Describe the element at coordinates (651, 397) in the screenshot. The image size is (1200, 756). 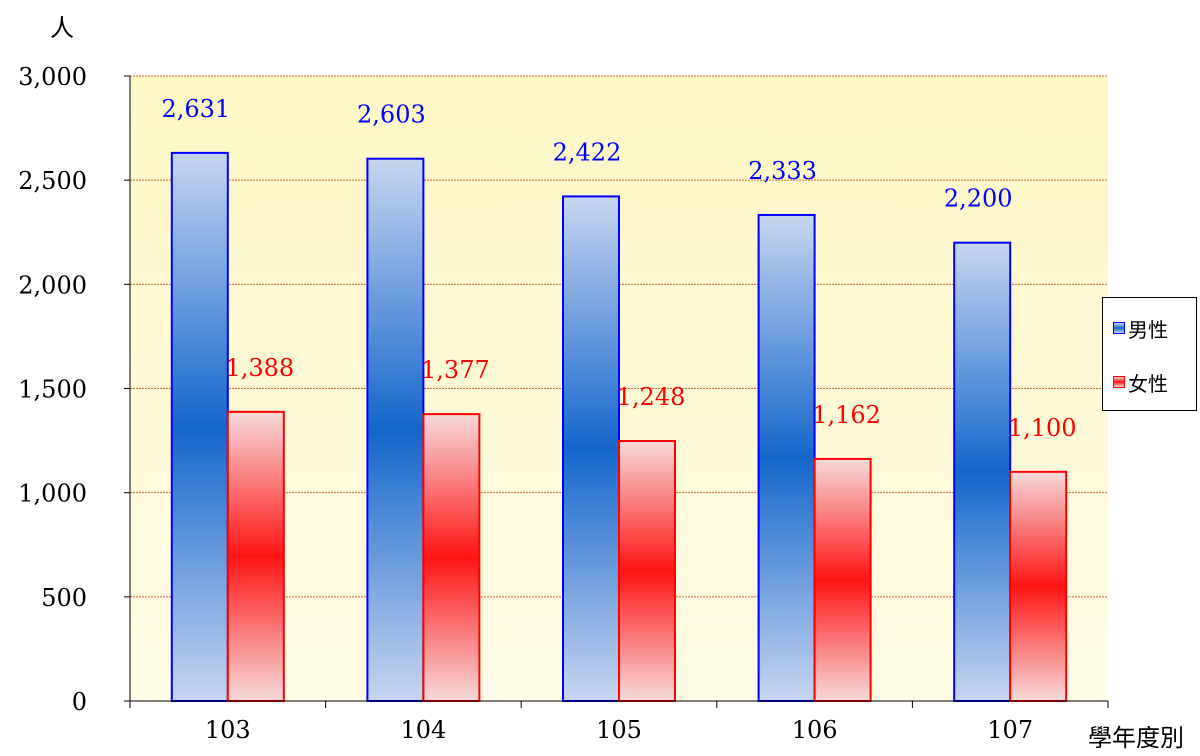
I see `data-label-female: 1,248` at that location.